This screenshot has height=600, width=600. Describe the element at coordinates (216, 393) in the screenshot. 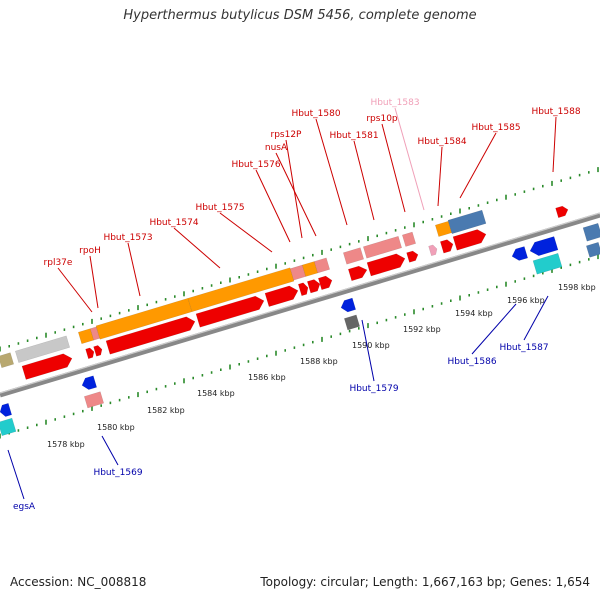

I see `scale-label: 1584 kbp` at that location.